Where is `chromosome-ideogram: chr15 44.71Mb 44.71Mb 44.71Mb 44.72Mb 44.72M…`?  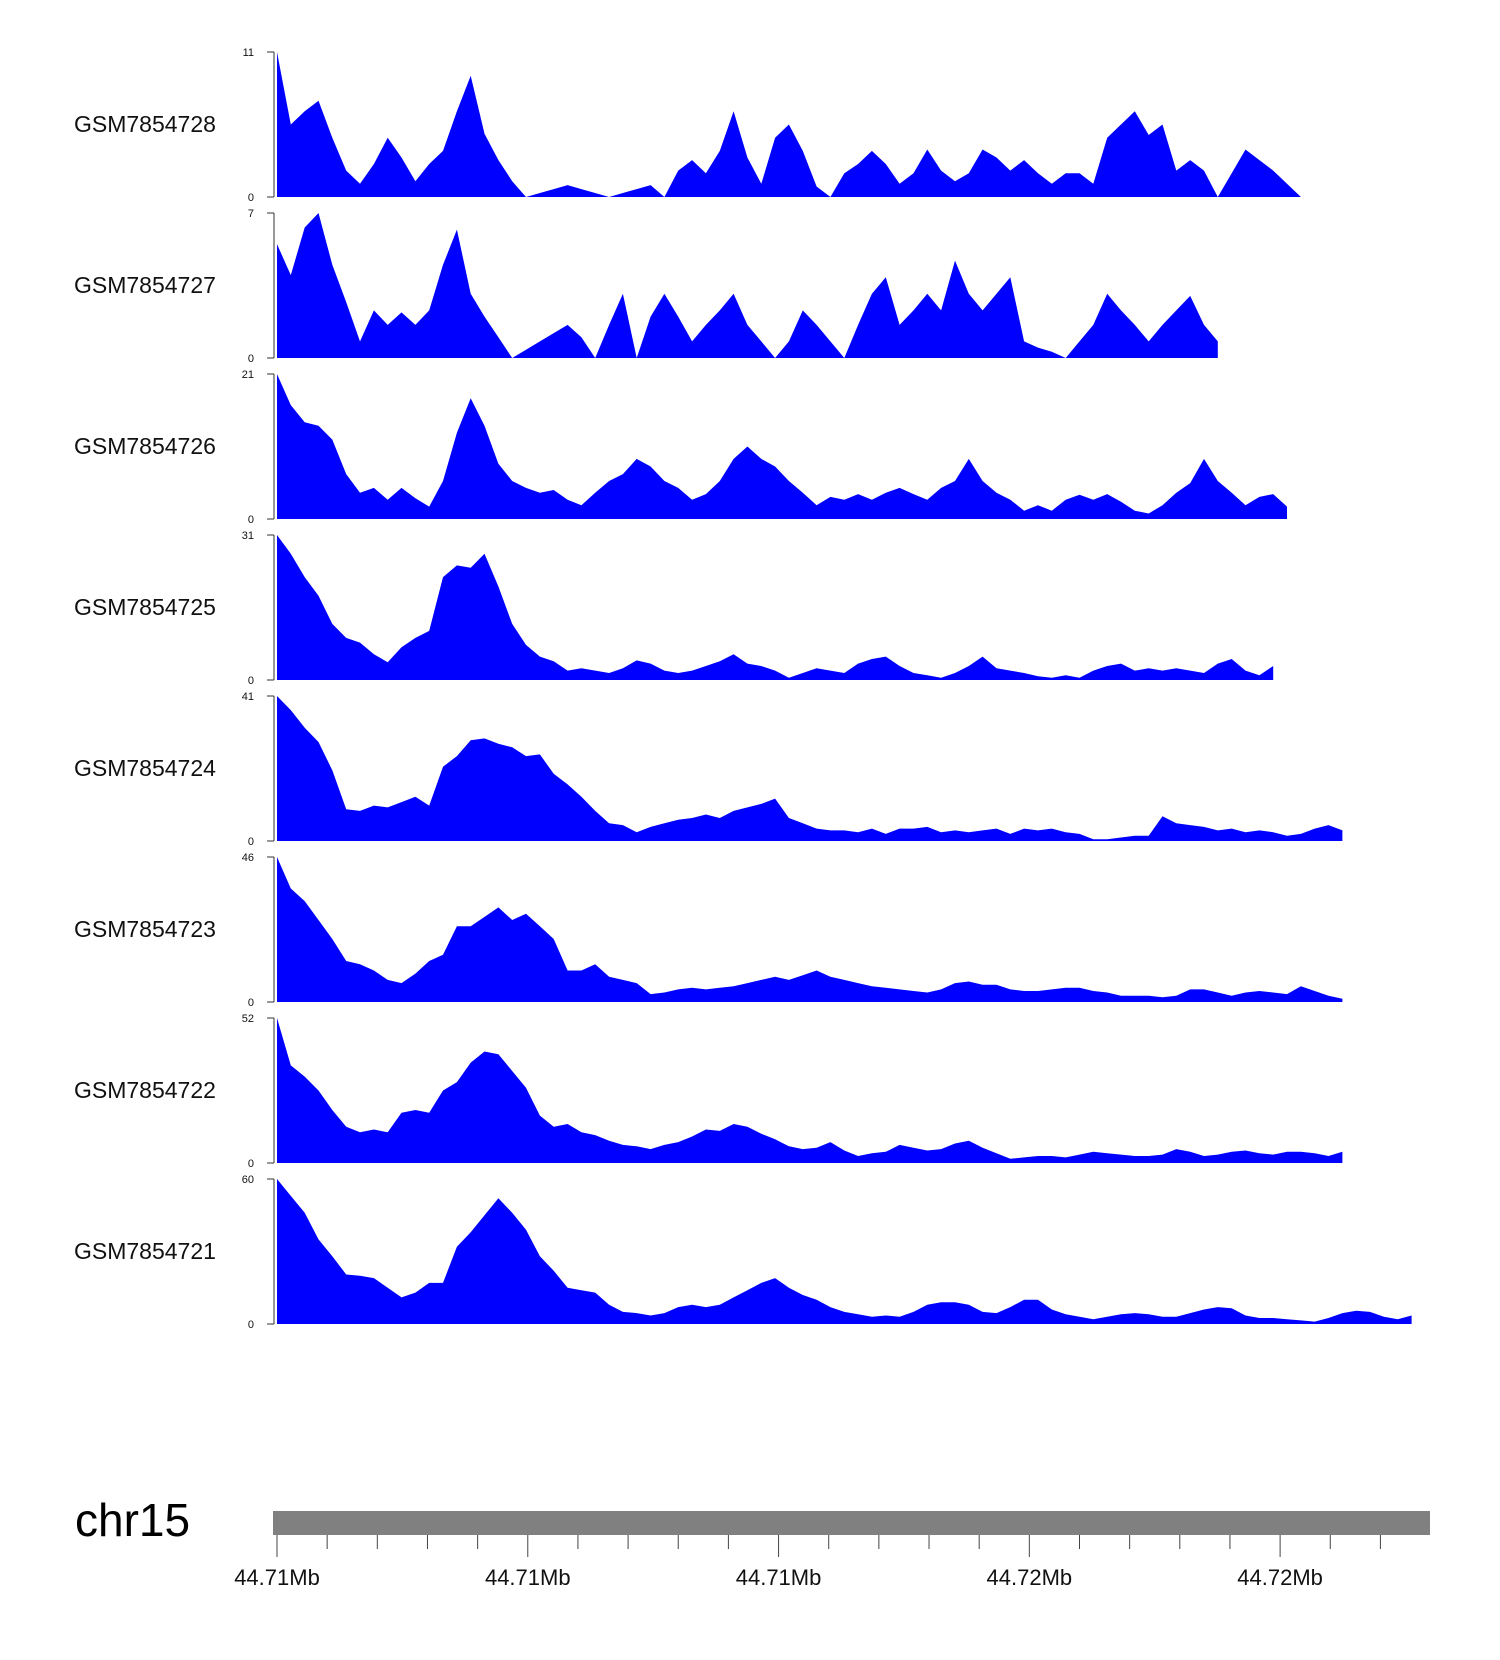 chromosome-ideogram: chr15 44.71Mb 44.71Mb 44.71Mb 44.72Mb 44.72M… is located at coordinates (752, 1542).